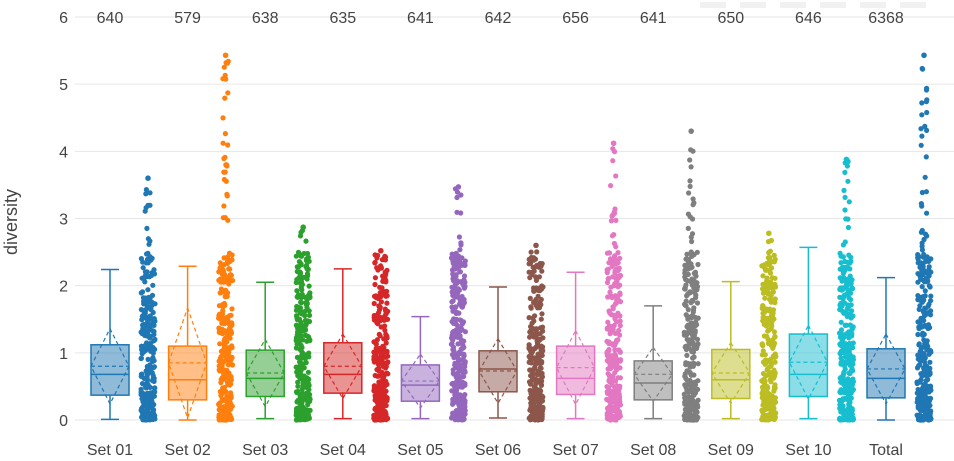 This screenshot has height=461, width=954. What do you see at coordinates (500, 18) in the screenshot?
I see `count-labels: 640 579 638 635 641 642 656 641 650 646 6368` at bounding box center [500, 18].